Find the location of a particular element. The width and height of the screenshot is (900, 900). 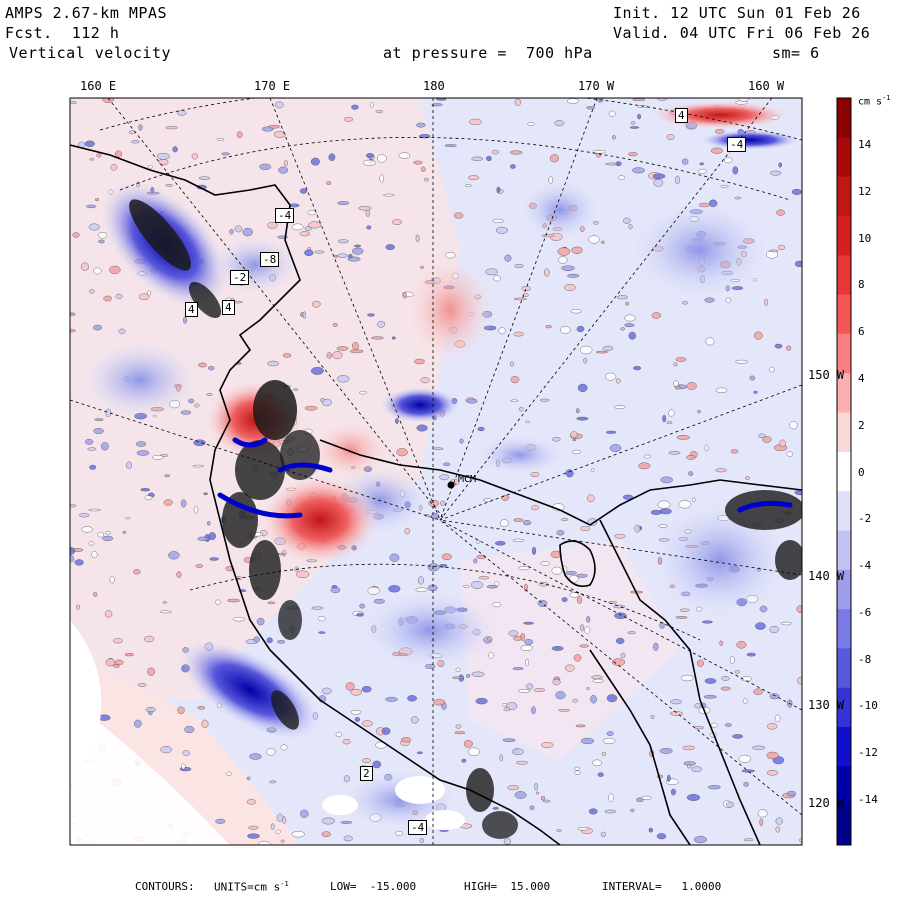

footer-contours: CONTOURS: is located at coordinates (165, 886).